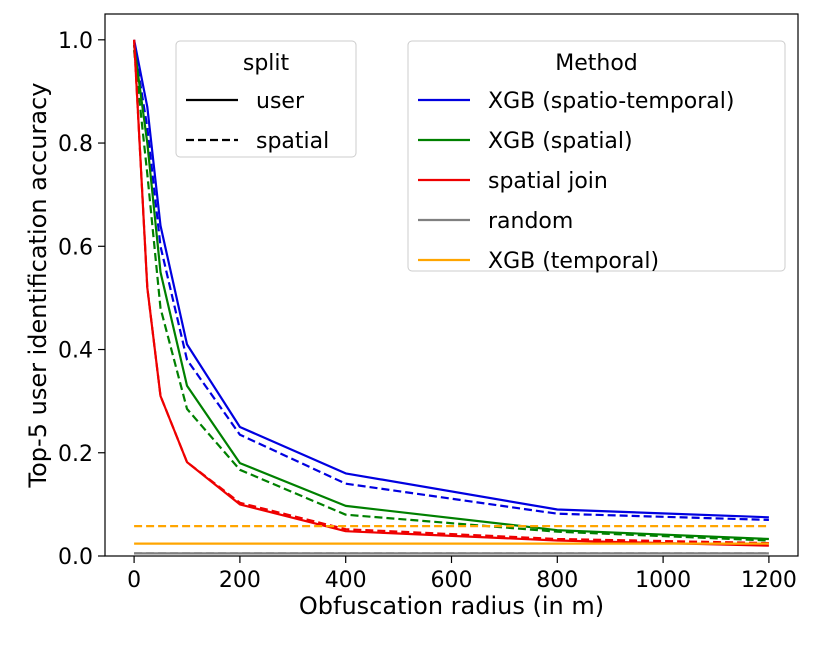 The width and height of the screenshot is (830, 646). What do you see at coordinates (452, 580) in the screenshot?
I see `x-tick-label: 600` at bounding box center [452, 580].